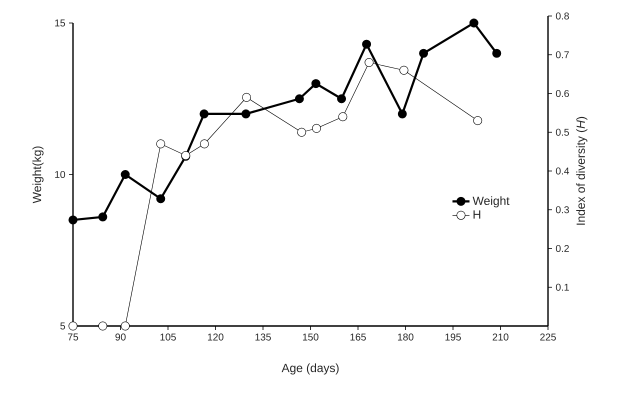 The height and width of the screenshot is (403, 634). Describe the element at coordinates (562, 54) in the screenshot. I see `y2-tick-label: 0.7` at that location.